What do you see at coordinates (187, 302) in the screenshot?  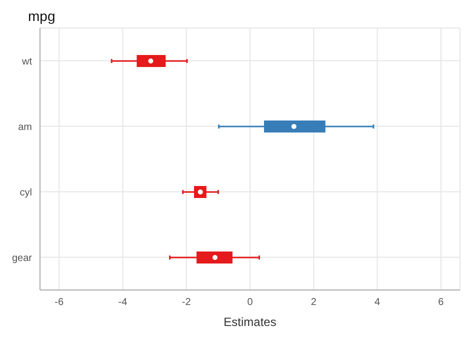 I see `x-tick-label: -2` at bounding box center [187, 302].